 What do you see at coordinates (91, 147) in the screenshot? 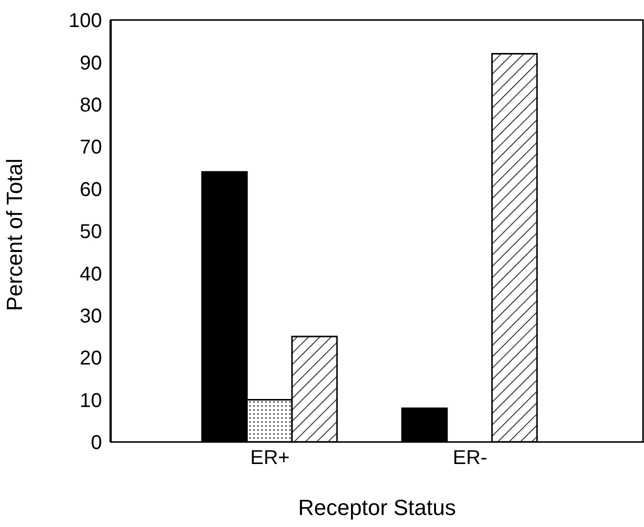
I see `y-tick-label: 70` at bounding box center [91, 147].